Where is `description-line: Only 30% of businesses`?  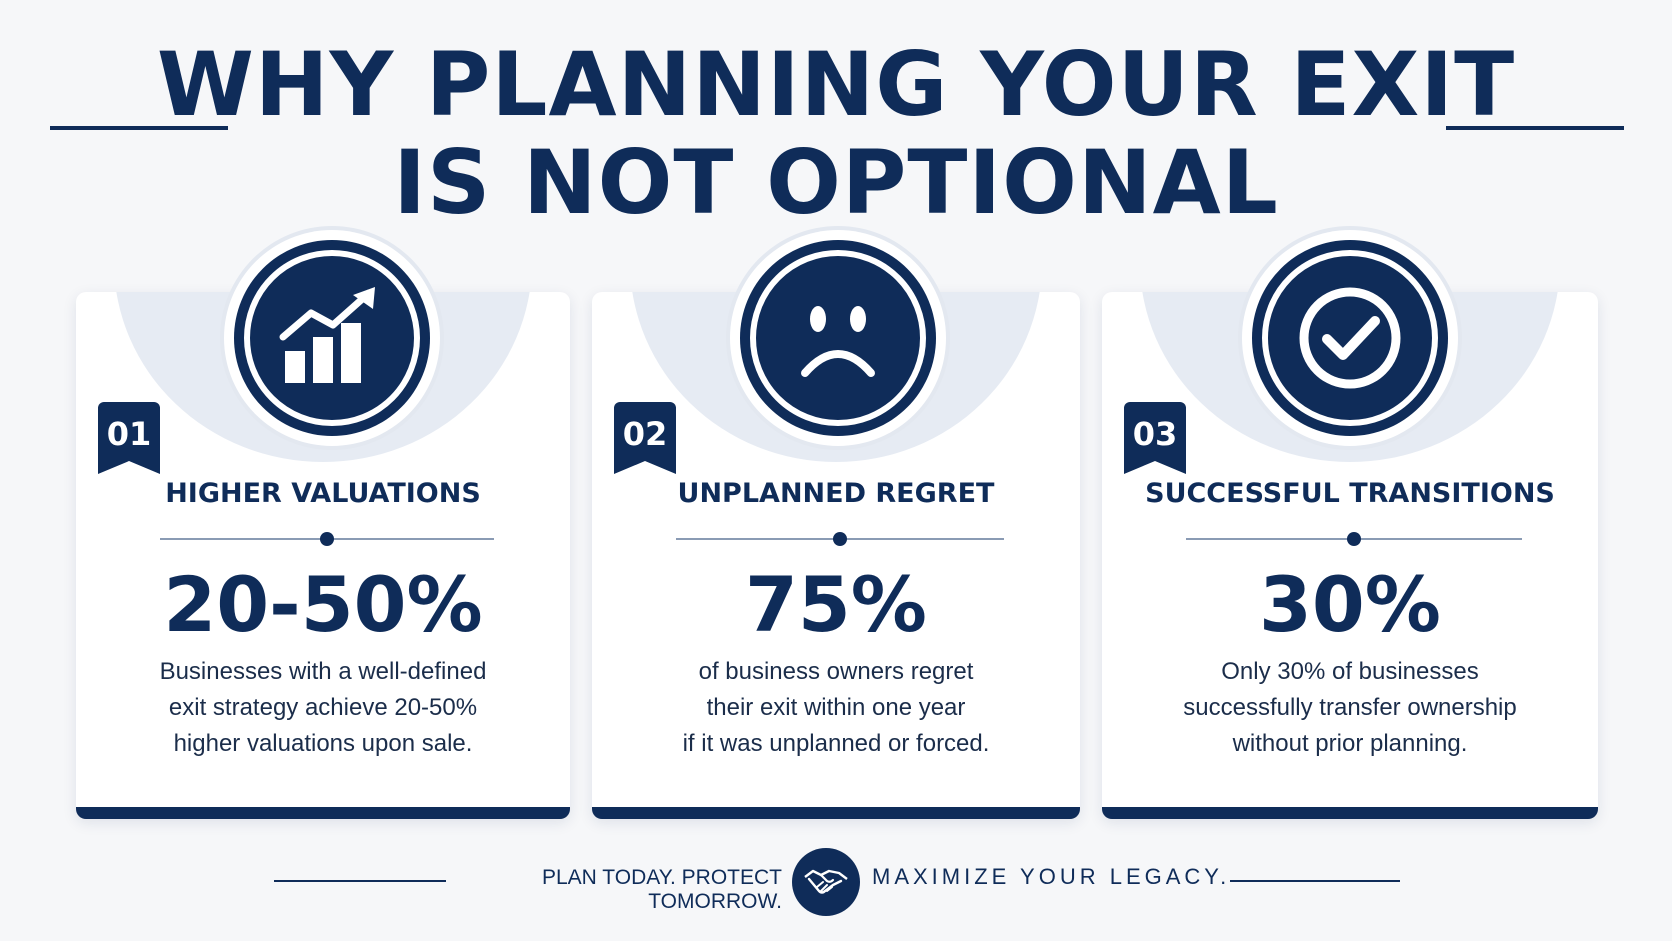
description-line: Only 30% of businesses is located at coordinates (1350, 671).